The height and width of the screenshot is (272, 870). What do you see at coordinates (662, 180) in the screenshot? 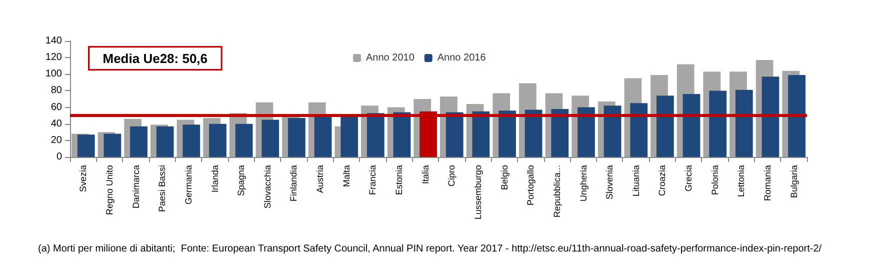
I see `x-tick-label: Croazia` at bounding box center [662, 180].